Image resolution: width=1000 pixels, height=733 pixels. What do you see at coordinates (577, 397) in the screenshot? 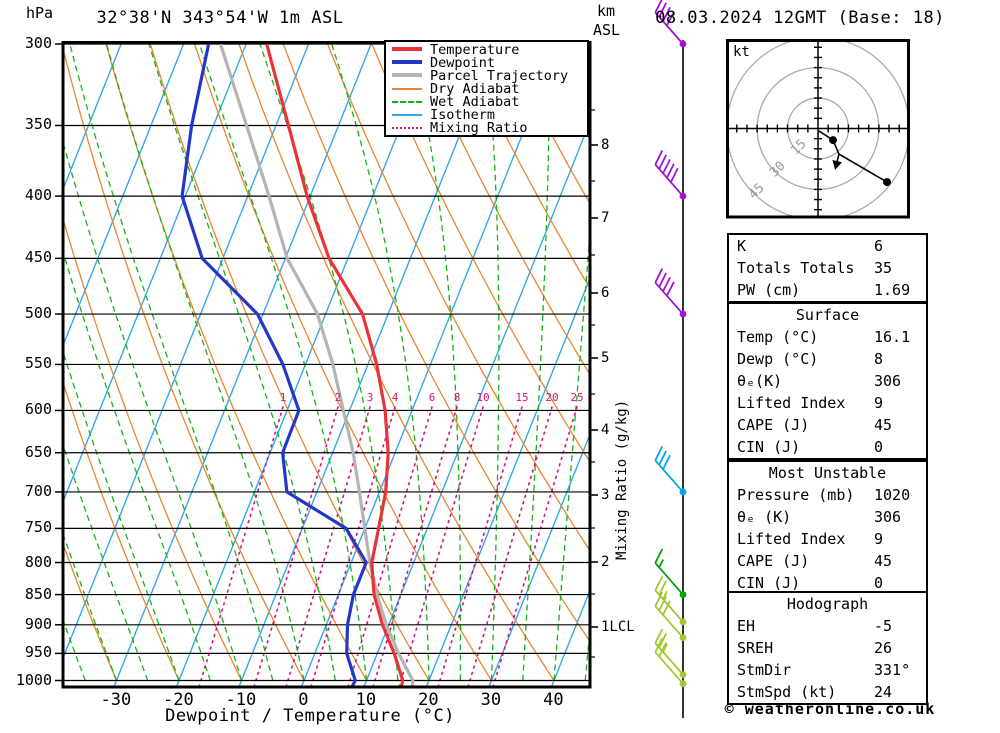
I see `mixing-ratio-value-label: 25` at bounding box center [577, 397].